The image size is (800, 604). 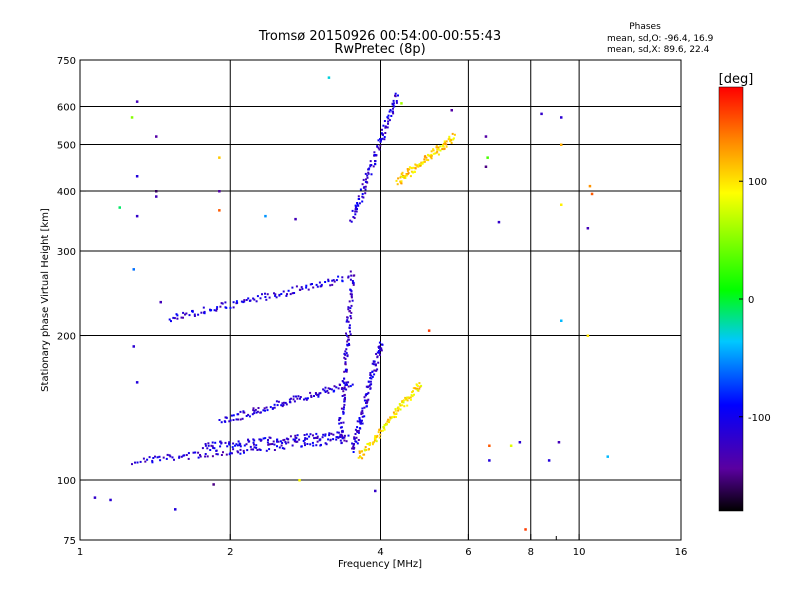 What do you see at coordinates (468, 552) in the screenshot?
I see `x-tick-label: 6` at bounding box center [468, 552].